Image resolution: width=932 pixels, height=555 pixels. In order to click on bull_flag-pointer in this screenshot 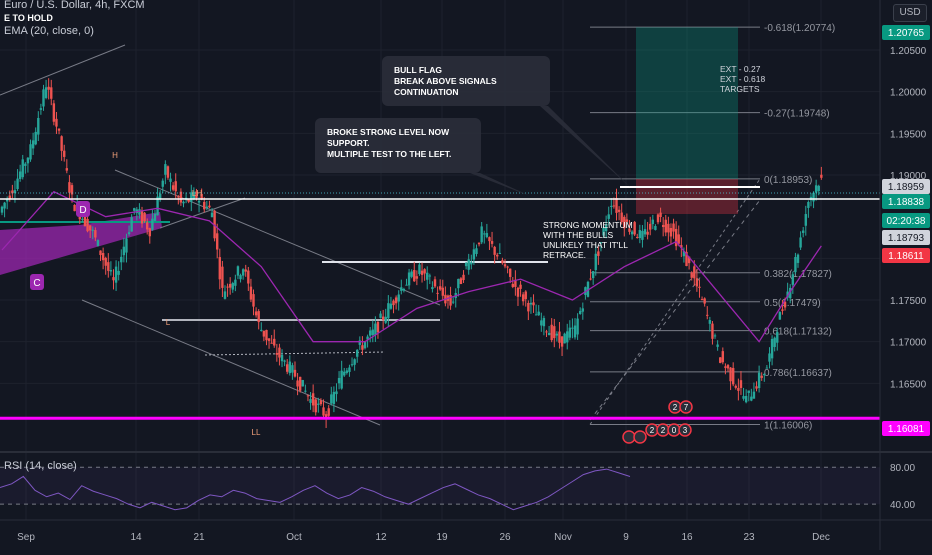, I will do `click(585, 146)`.